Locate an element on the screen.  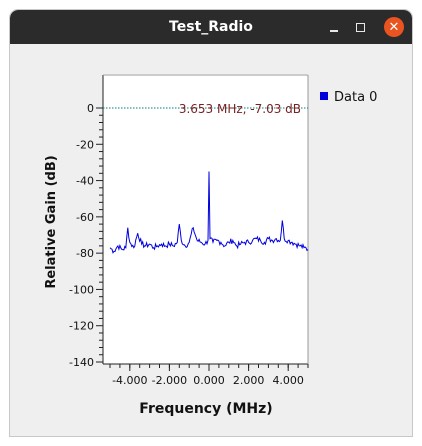
legend-swatch is located at coordinates (324, 96).